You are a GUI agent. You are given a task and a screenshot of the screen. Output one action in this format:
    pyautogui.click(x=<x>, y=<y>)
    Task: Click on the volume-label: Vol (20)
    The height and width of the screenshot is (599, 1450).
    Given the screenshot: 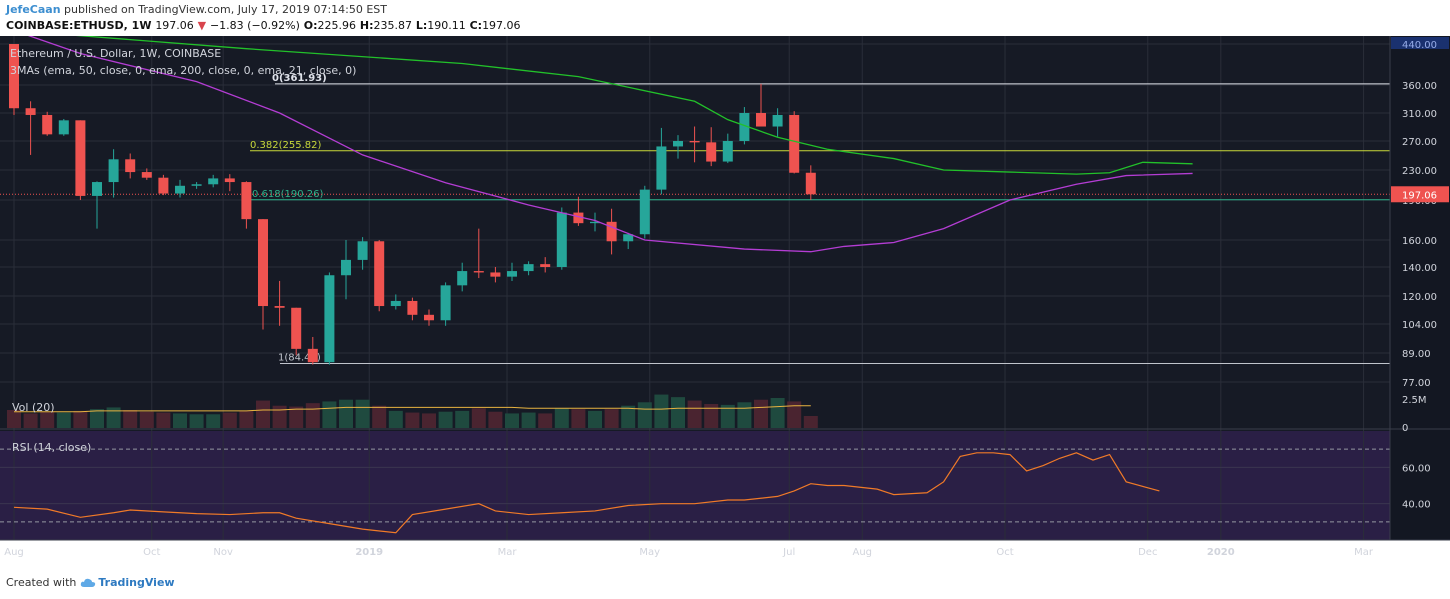 What is the action you would take?
    pyautogui.click(x=33, y=407)
    